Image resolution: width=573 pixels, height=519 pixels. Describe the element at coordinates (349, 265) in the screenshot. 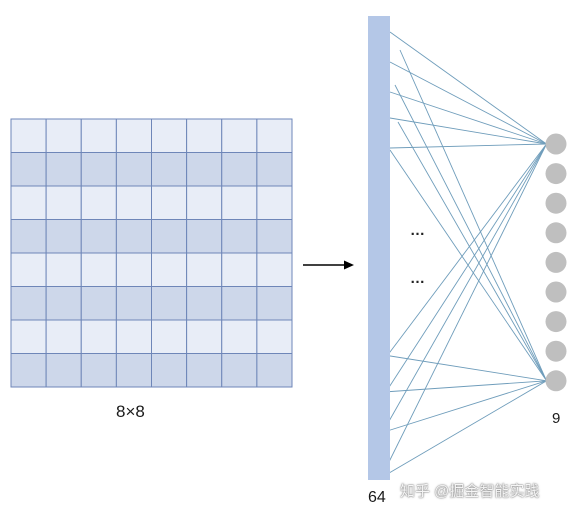

I see `arrow-head` at that location.